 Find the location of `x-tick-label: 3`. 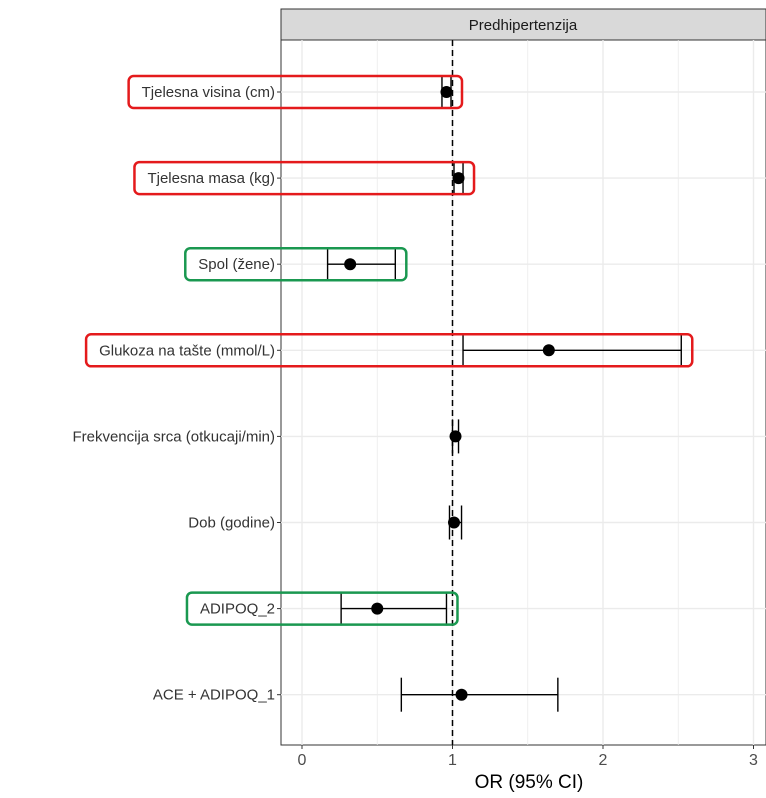

x-tick-label: 3 is located at coordinates (753, 760).